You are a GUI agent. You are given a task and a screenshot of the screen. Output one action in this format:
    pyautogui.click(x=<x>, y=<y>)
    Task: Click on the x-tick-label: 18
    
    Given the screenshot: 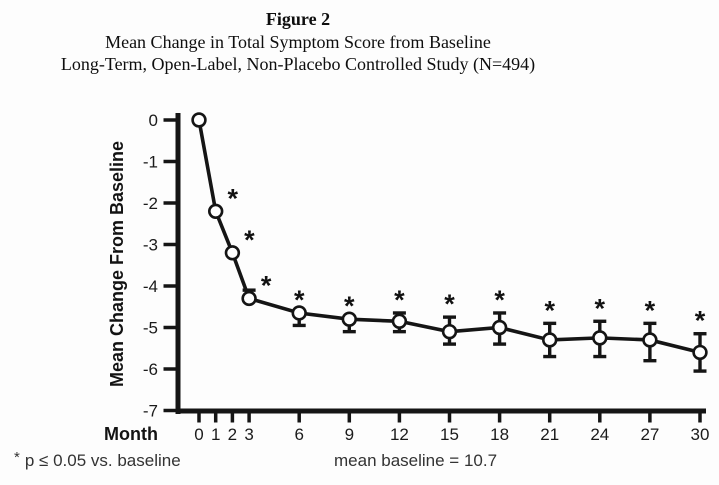 What is the action you would take?
    pyautogui.click(x=499, y=434)
    